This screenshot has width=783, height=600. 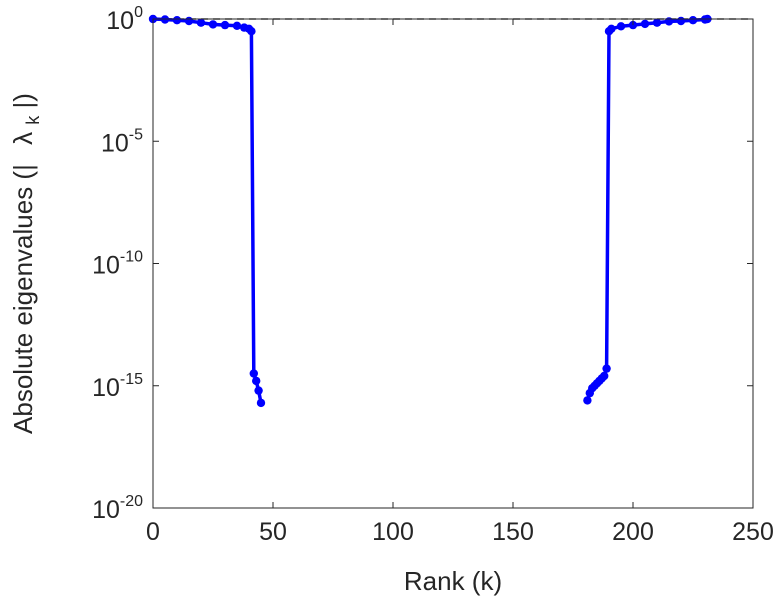 I want to click on y-axis-label-symbol: λ, so click(x=23, y=138).